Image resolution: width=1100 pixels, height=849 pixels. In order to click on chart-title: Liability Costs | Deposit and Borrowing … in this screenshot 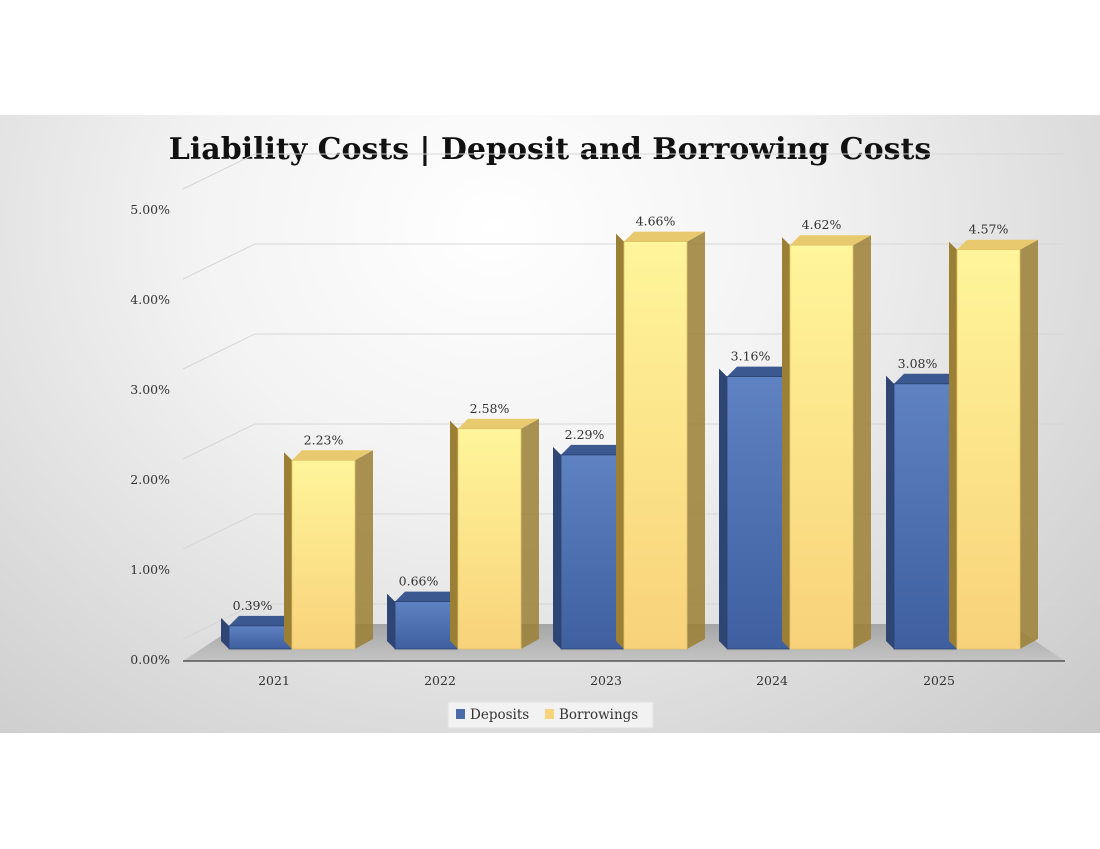, I will do `click(550, 149)`.